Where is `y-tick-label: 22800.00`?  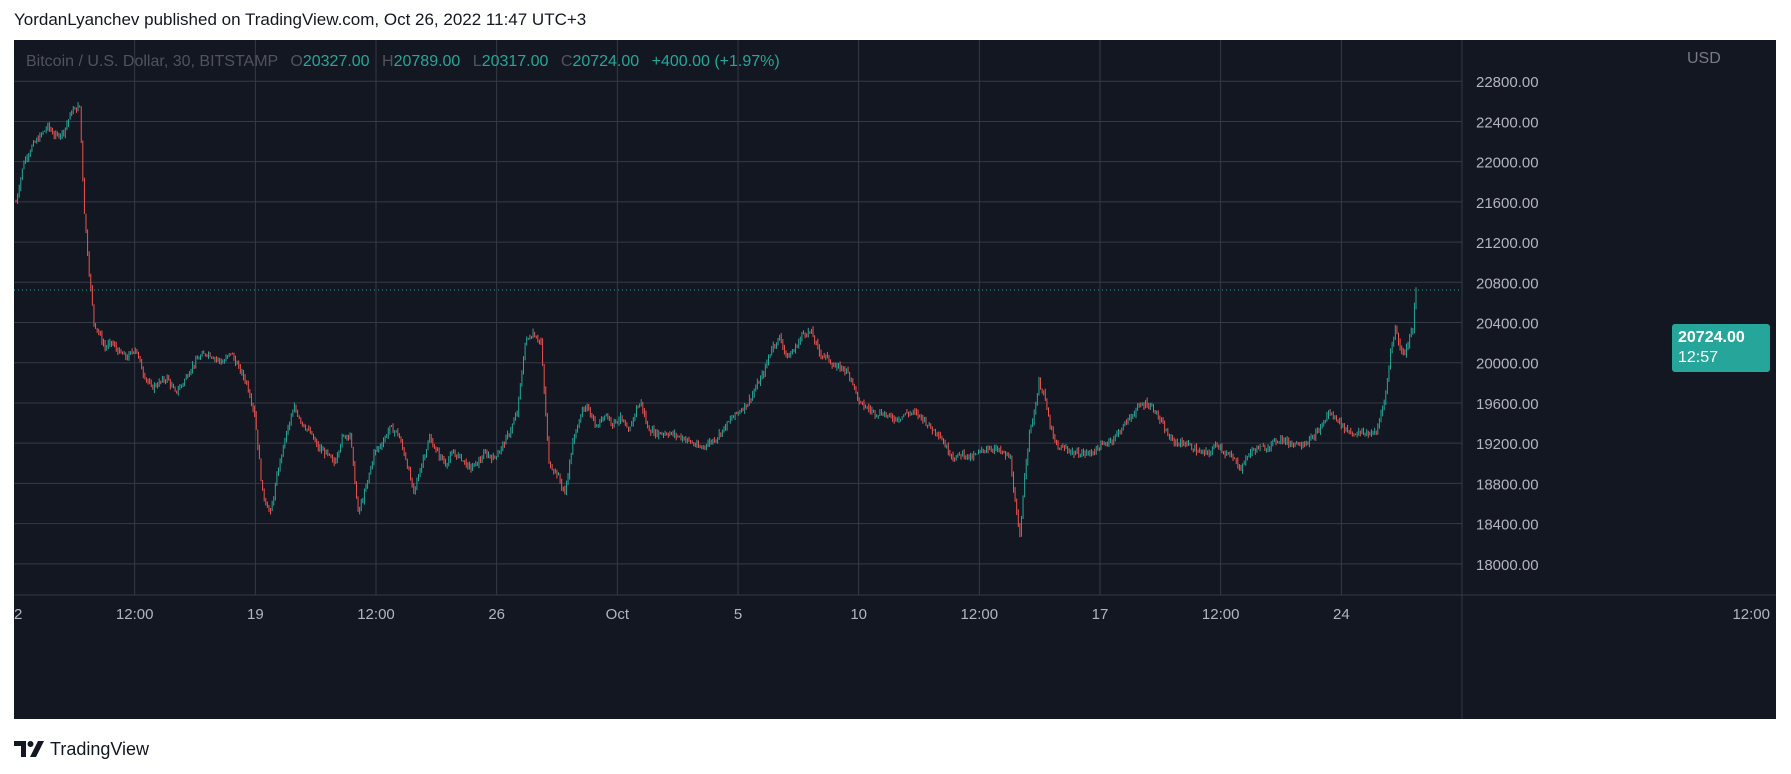
y-tick-label: 22800.00 is located at coordinates (1507, 82).